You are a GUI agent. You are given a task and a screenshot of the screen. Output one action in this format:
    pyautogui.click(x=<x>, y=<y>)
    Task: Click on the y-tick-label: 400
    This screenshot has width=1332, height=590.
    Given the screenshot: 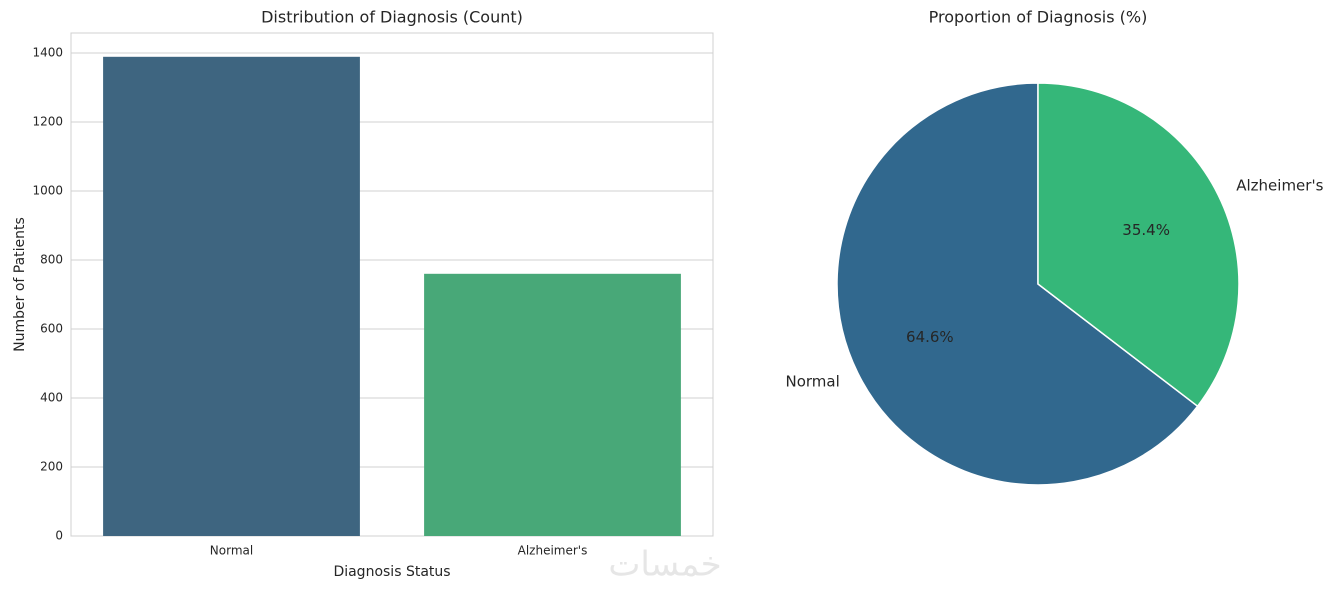 What is the action you would take?
    pyautogui.click(x=51, y=398)
    